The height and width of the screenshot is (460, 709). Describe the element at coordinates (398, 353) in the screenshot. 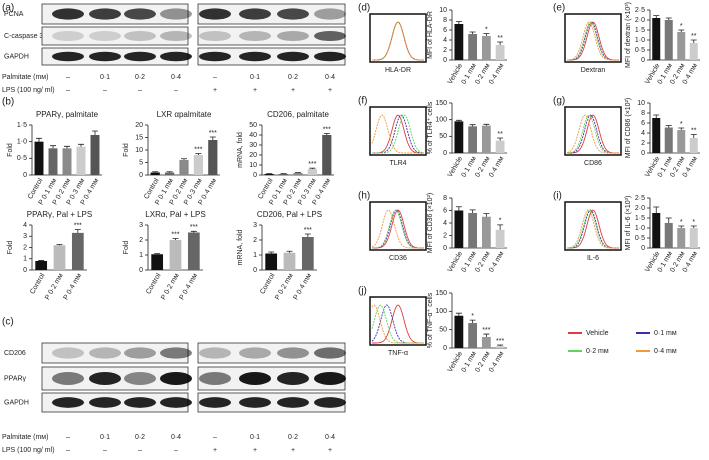

I see `histogram-label: TNF-α` at that location.